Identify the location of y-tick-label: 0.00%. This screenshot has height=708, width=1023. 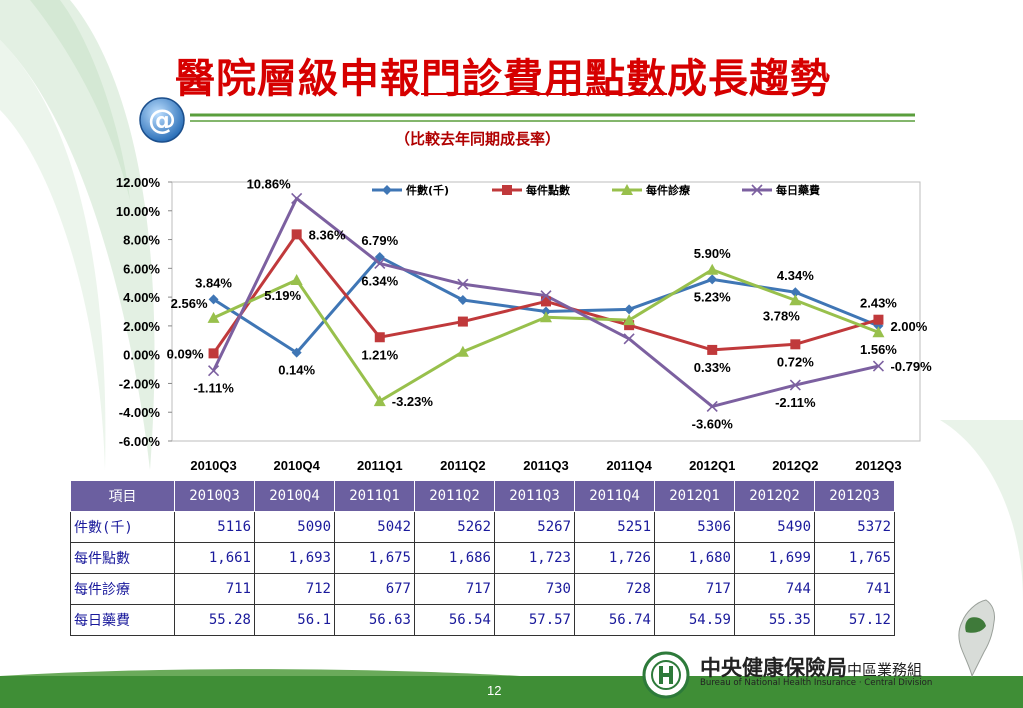
(141, 355).